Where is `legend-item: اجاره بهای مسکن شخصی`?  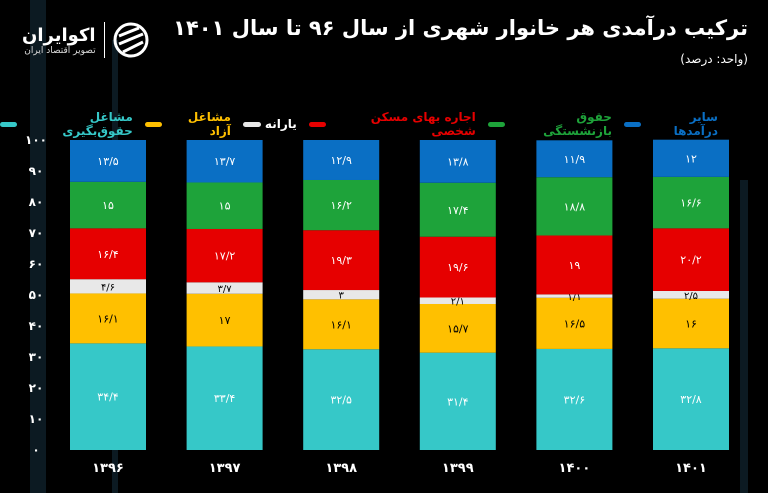
legend-item: اجاره بهای مسکن شخصی is located at coordinates (392, 124).